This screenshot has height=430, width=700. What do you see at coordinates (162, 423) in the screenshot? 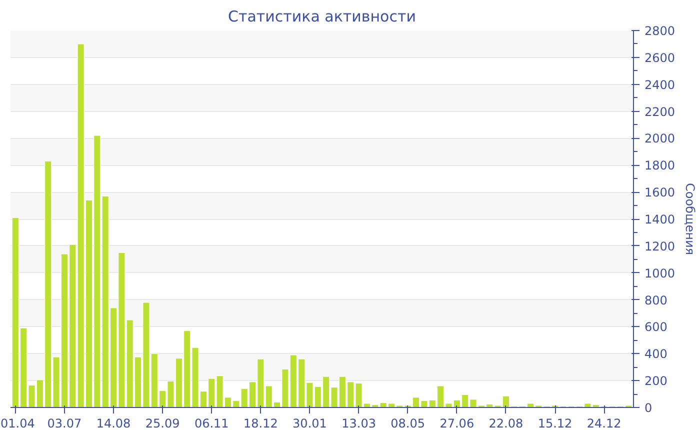
I see `x-tick-label: 25.09` at bounding box center [162, 423].